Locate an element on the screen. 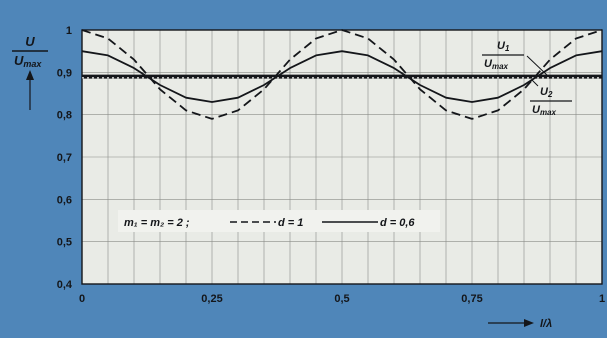 The width and height of the screenshot is (607, 338). x-tick-label: 0,25 is located at coordinates (211, 299).